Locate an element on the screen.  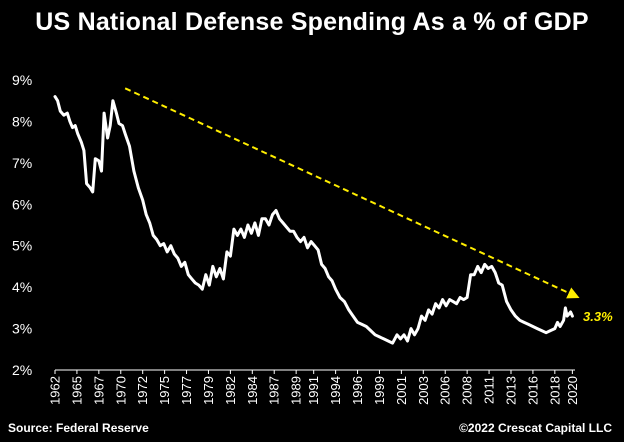
y-tick-label: 9% is located at coordinates (22, 80).